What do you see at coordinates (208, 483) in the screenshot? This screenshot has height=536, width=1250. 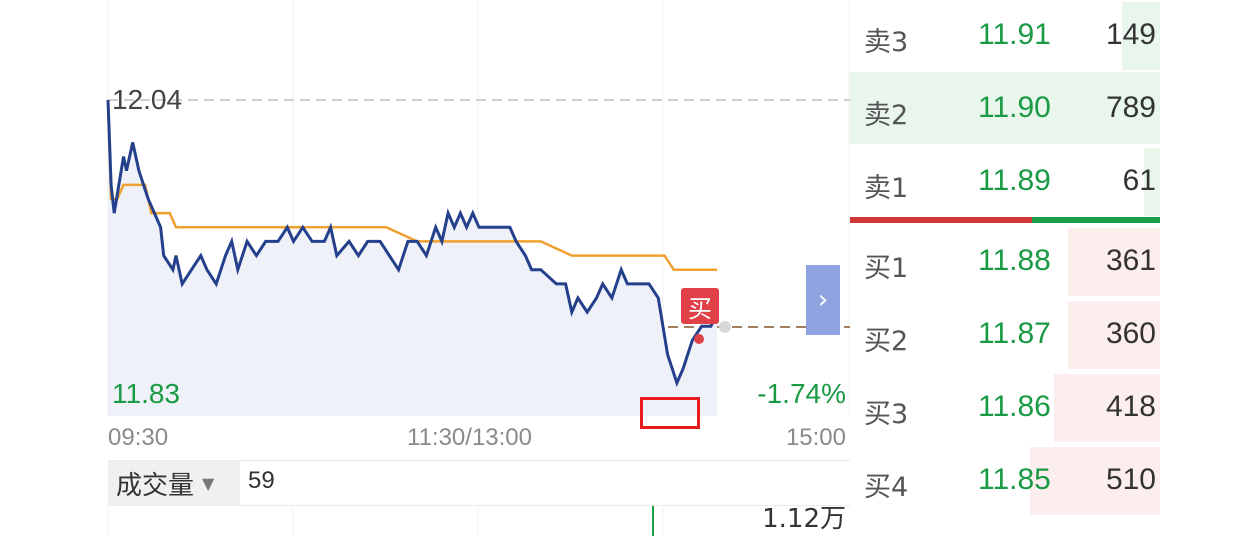 I see `caret-down-icon: ▼` at bounding box center [208, 483].